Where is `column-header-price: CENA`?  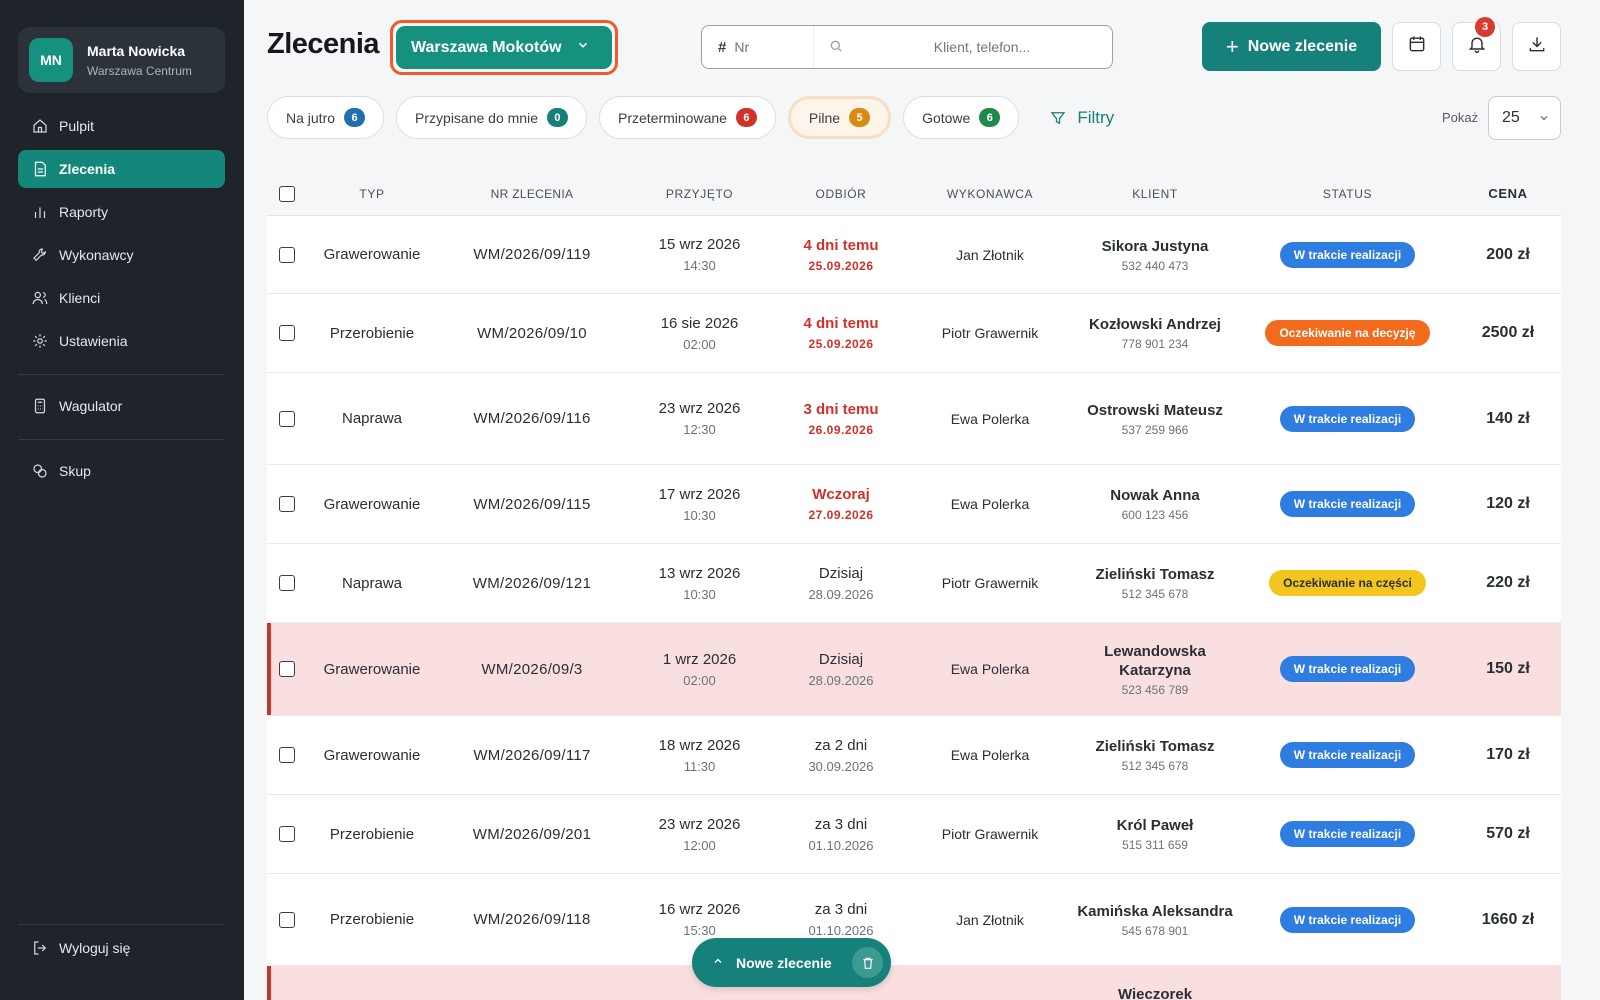
column-header-price: CENA is located at coordinates (1508, 193).